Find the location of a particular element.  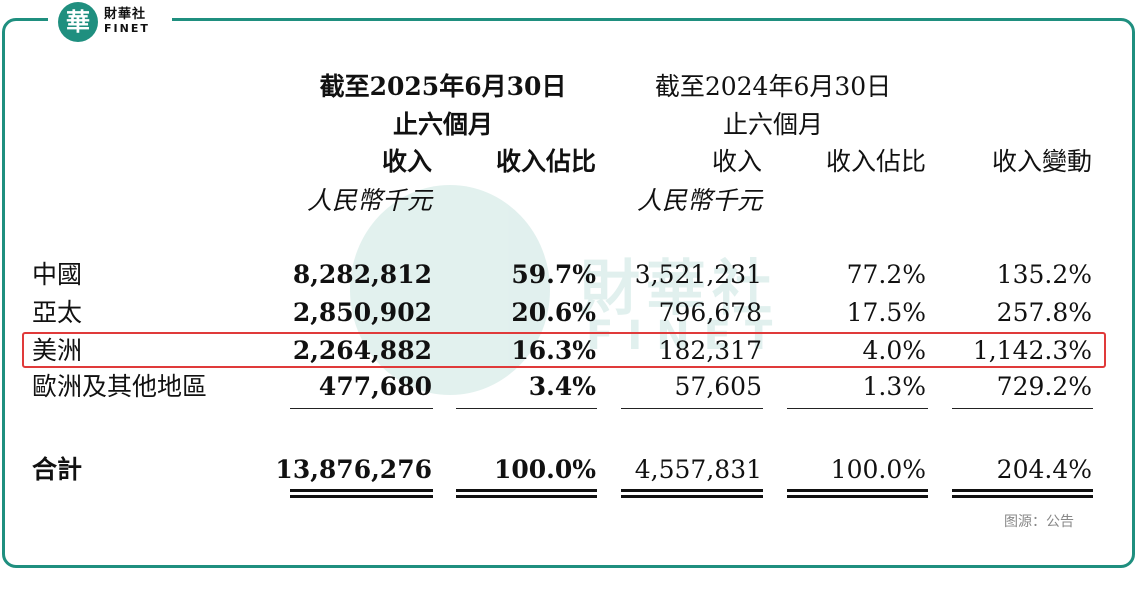

row-rev-2025: 2,264,882 is located at coordinates (362, 350).